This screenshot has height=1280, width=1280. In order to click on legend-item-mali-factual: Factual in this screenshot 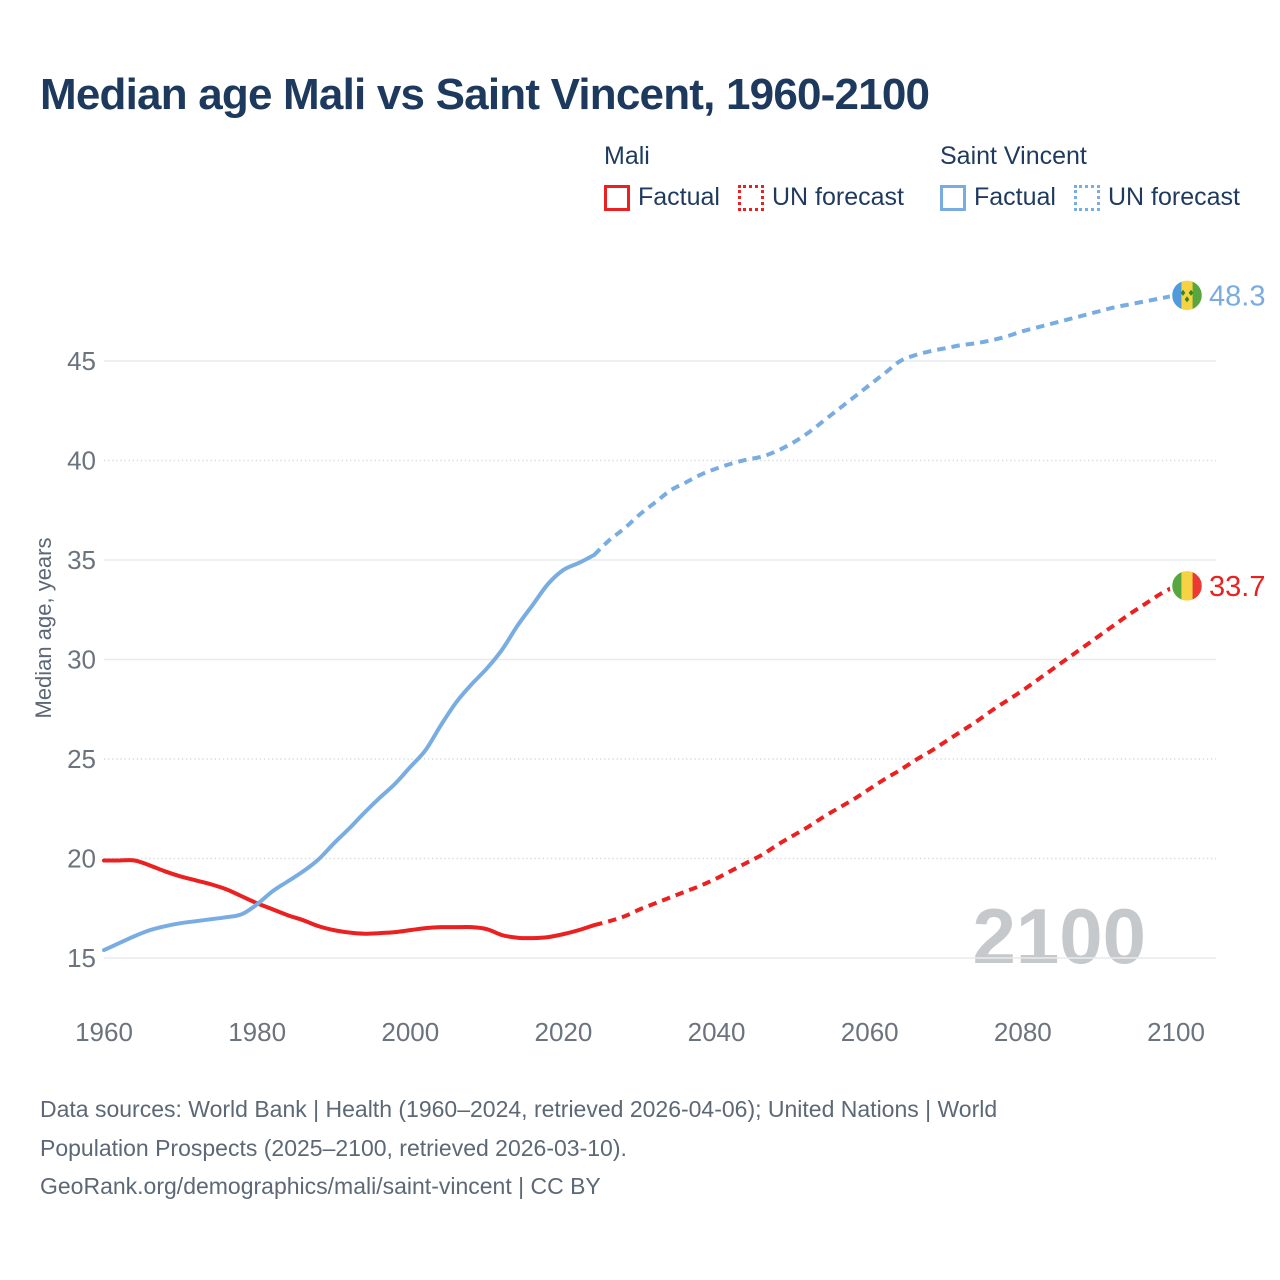, I will do `click(662, 197)`.